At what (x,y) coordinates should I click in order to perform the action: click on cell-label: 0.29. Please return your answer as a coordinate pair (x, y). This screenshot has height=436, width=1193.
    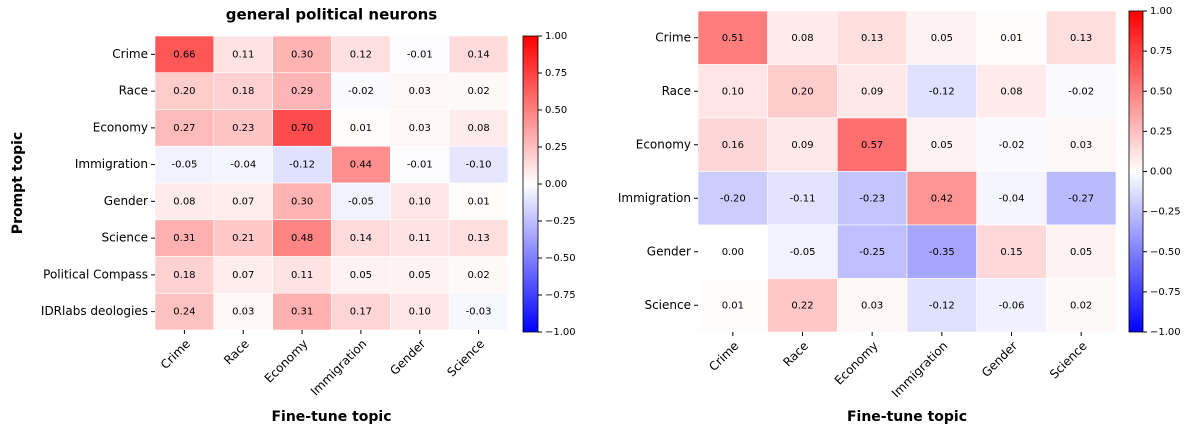
    Looking at the image, I should click on (302, 91).